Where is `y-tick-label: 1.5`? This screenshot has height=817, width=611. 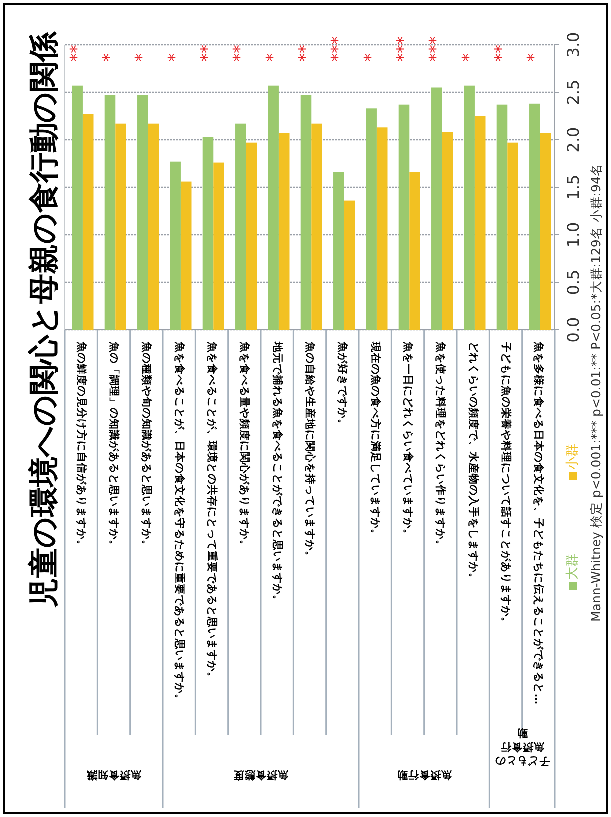
y-tick-label: 1.5 is located at coordinates (573, 187).